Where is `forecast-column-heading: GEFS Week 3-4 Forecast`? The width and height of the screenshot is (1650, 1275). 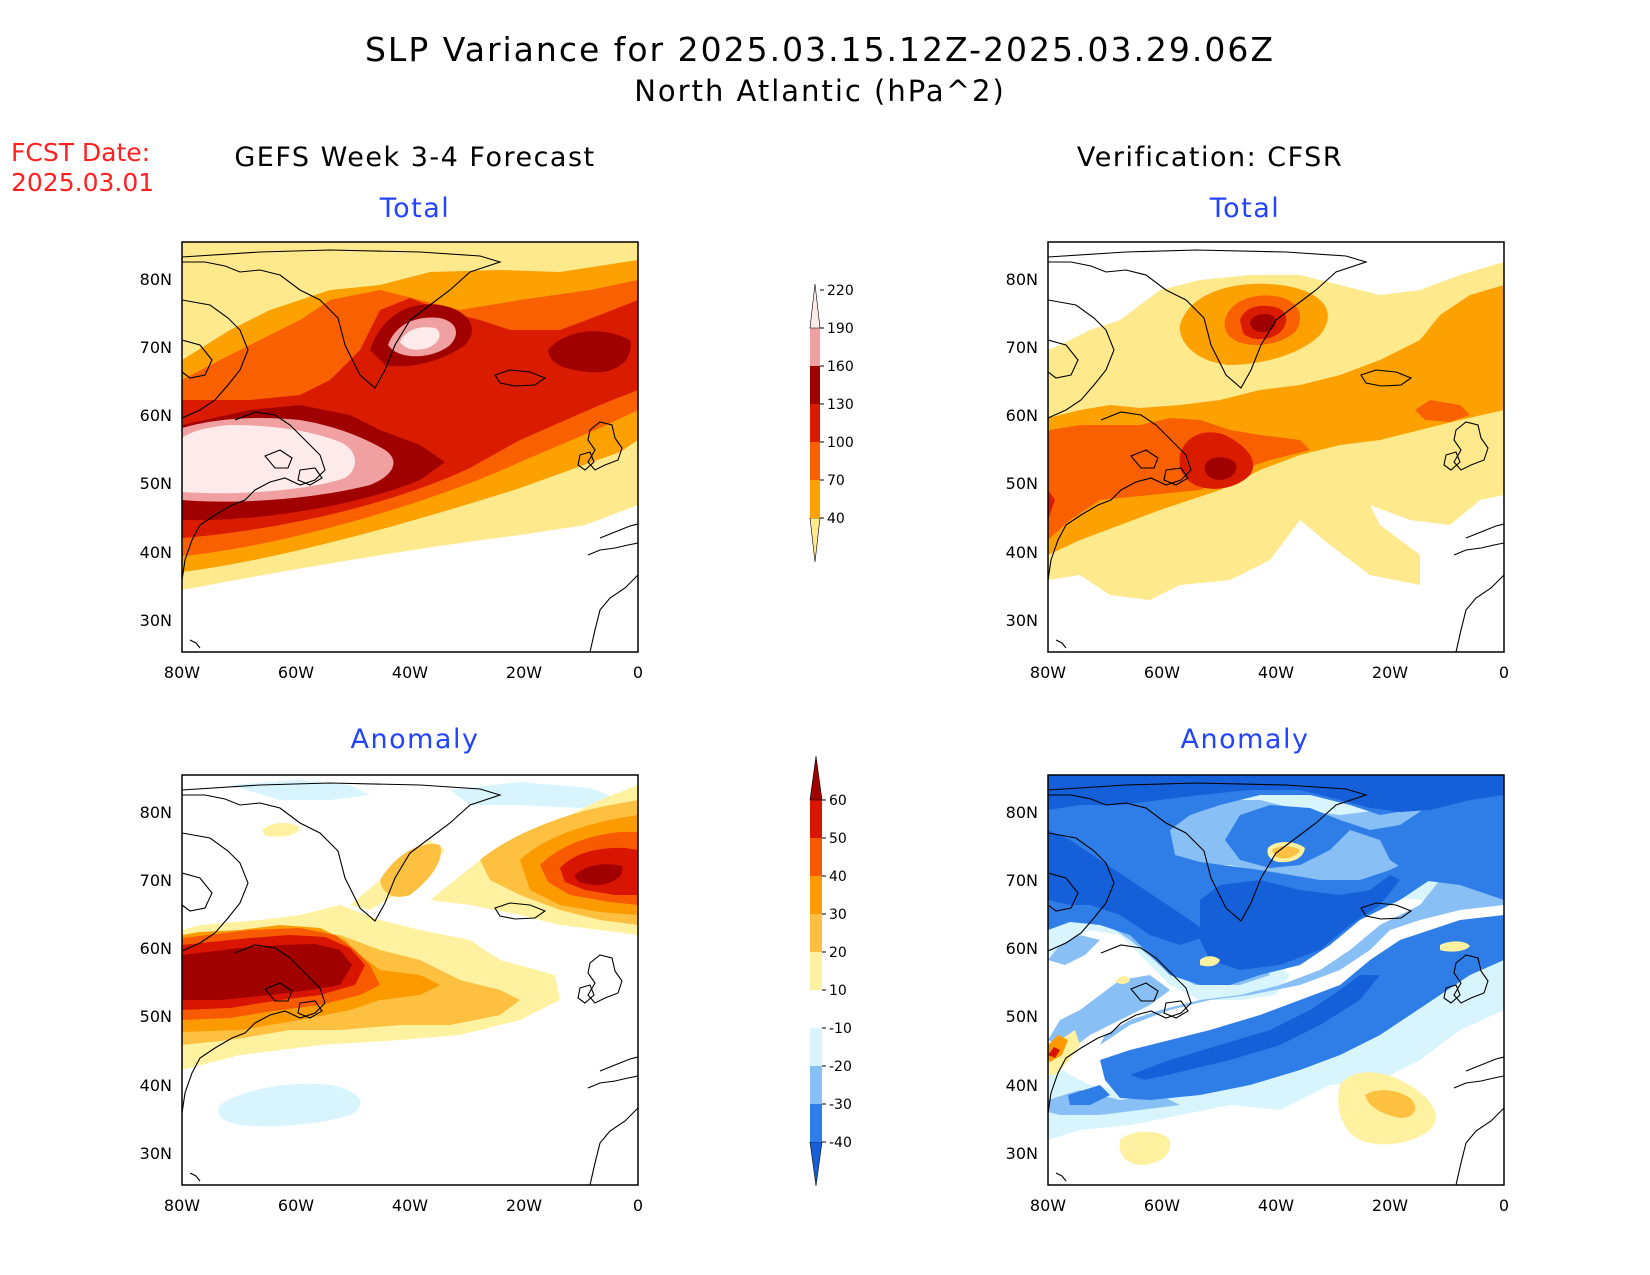
forecast-column-heading: GEFS Week 3-4 Forecast is located at coordinates (415, 157).